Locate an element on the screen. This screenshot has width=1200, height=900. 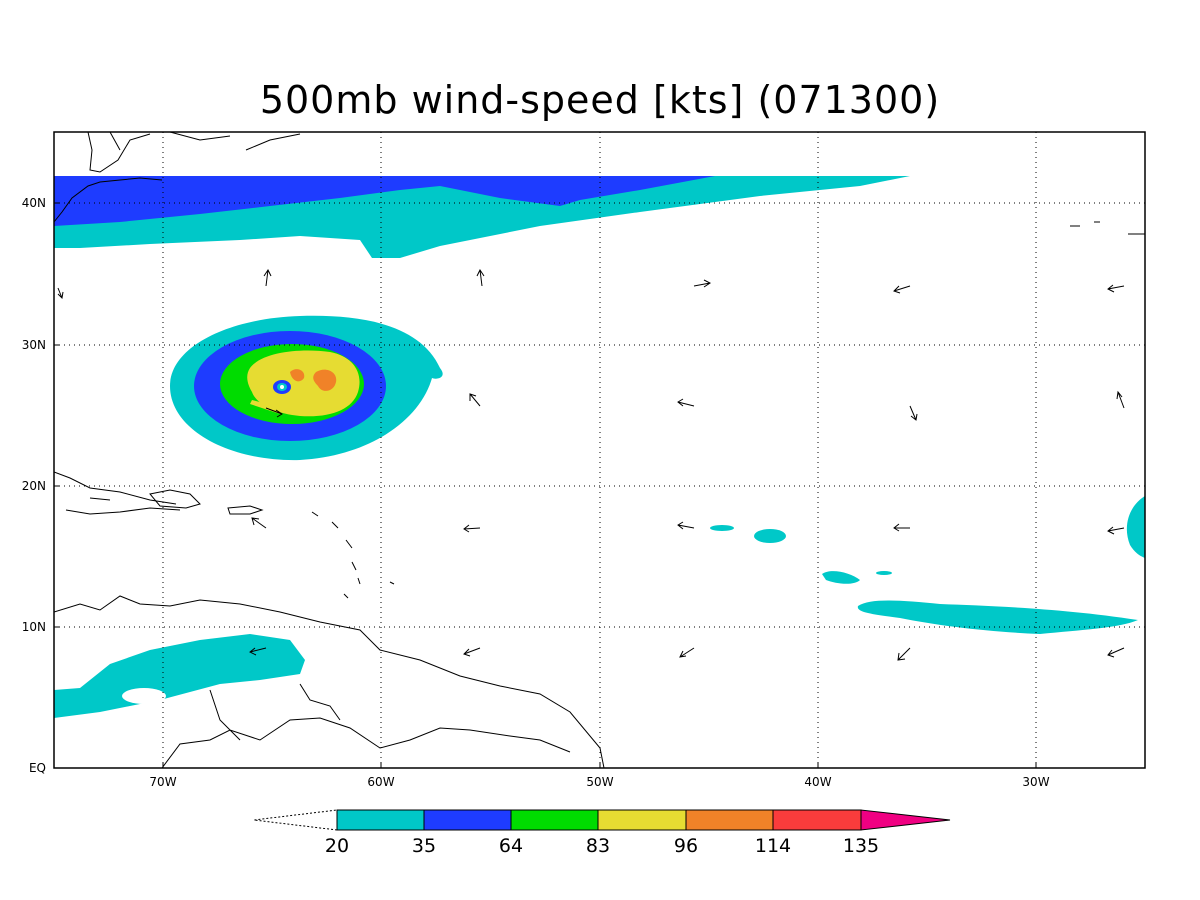
east-patch-b is located at coordinates (770, 536).